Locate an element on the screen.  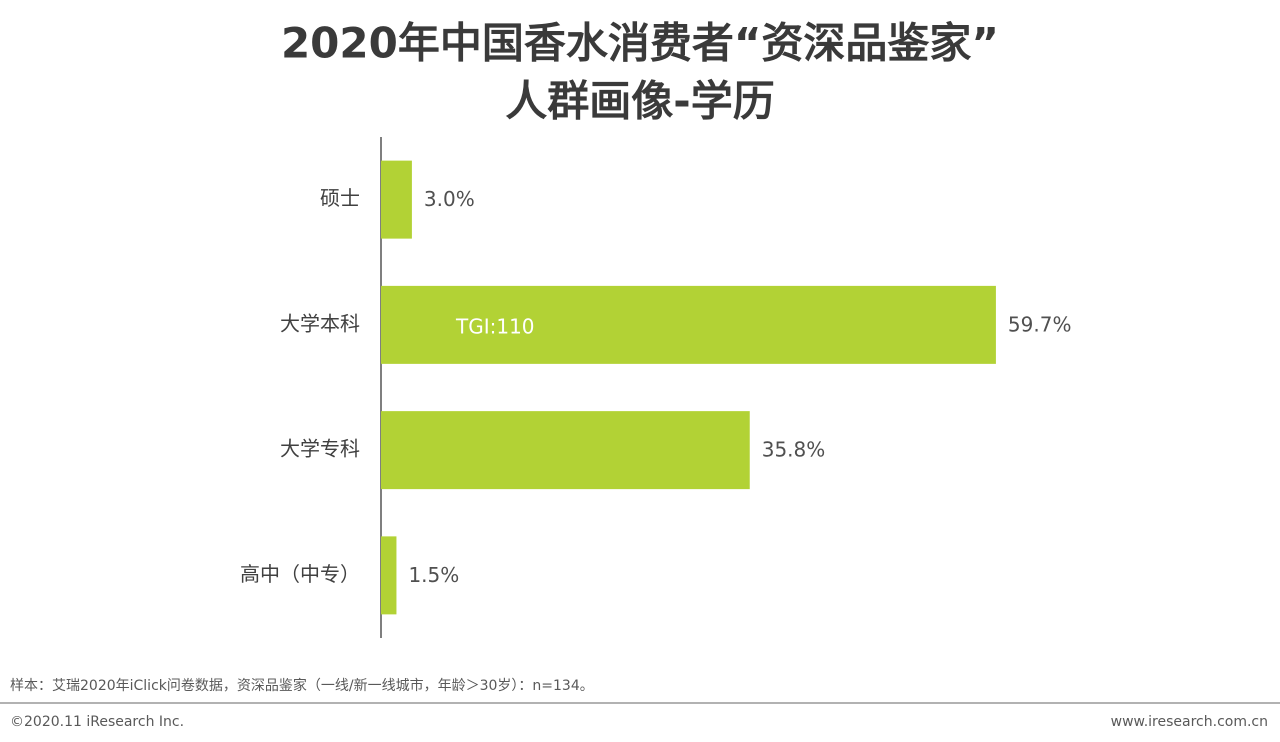
annotation: TGI:110 is located at coordinates (495, 326).